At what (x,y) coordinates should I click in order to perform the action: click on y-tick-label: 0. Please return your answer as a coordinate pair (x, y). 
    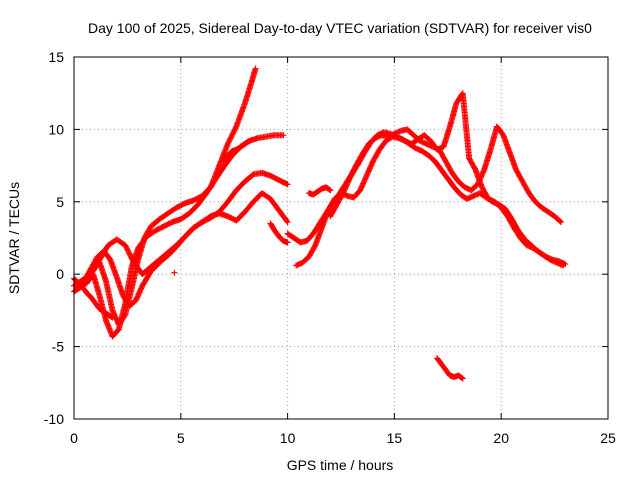
    Looking at the image, I should click on (60, 274).